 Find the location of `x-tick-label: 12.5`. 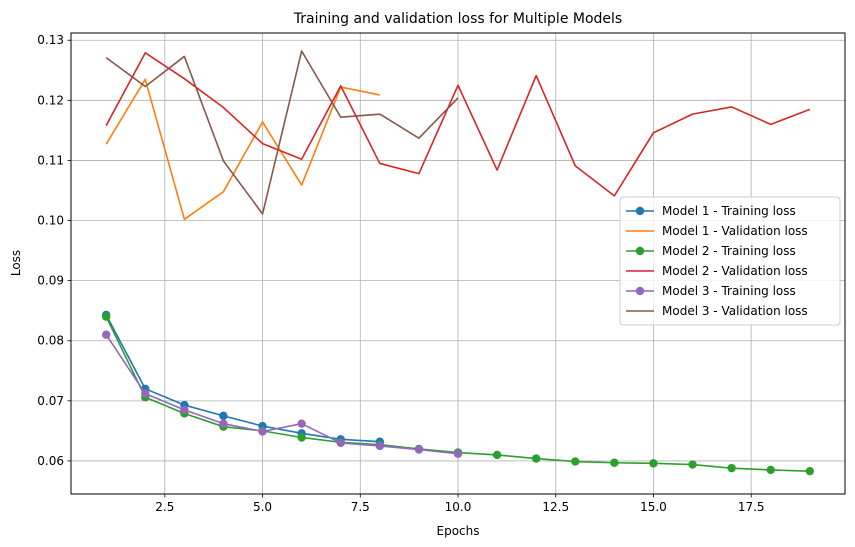

x-tick-label: 12.5 is located at coordinates (555, 507).